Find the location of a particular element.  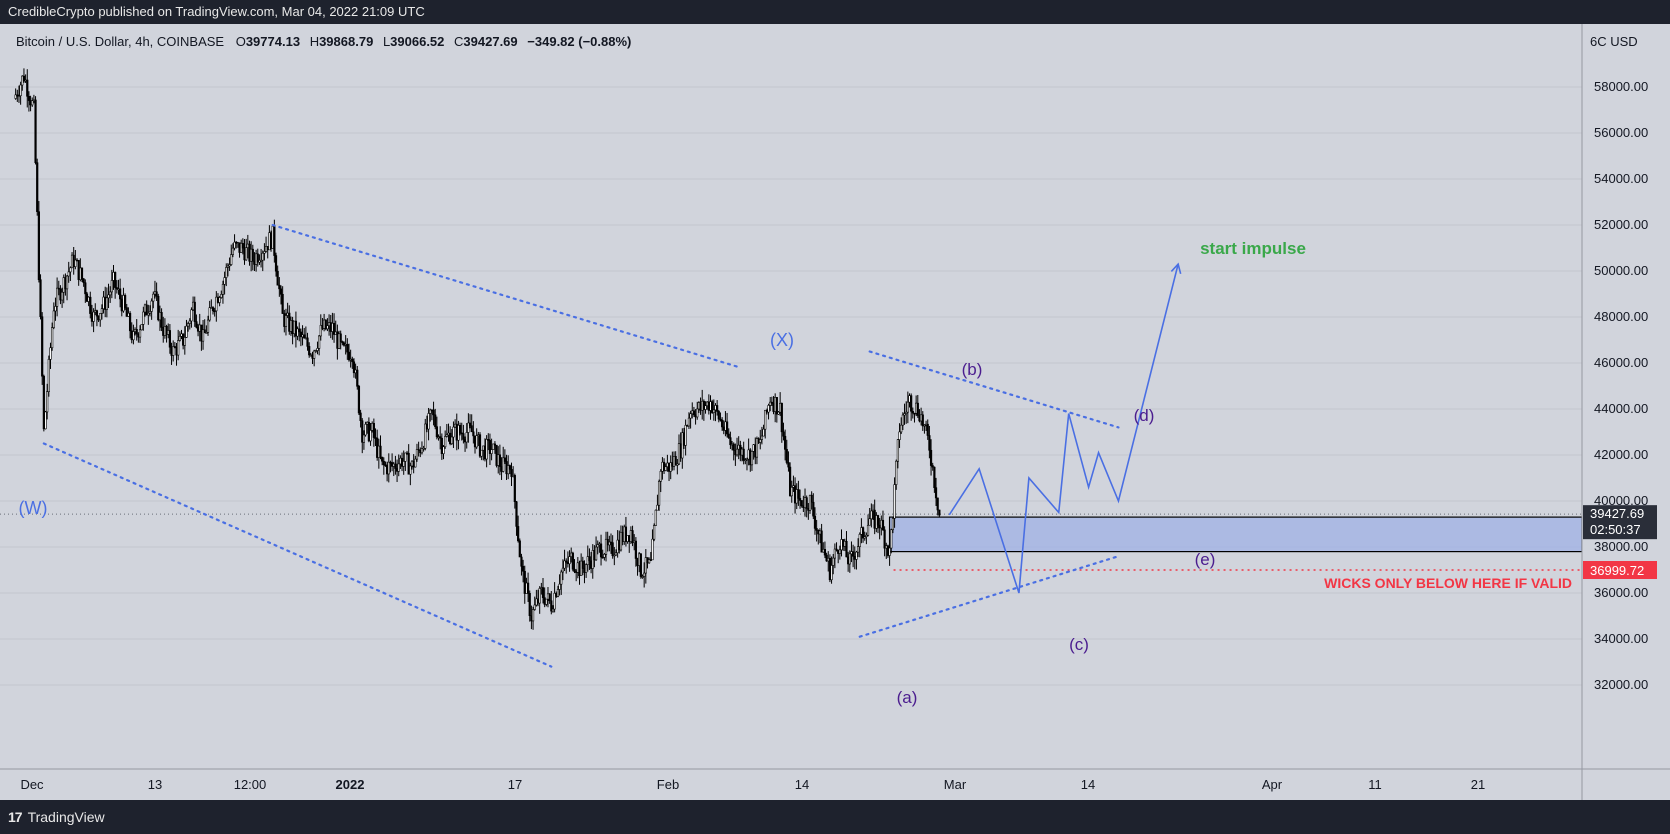

open-label: O is located at coordinates (241, 41).